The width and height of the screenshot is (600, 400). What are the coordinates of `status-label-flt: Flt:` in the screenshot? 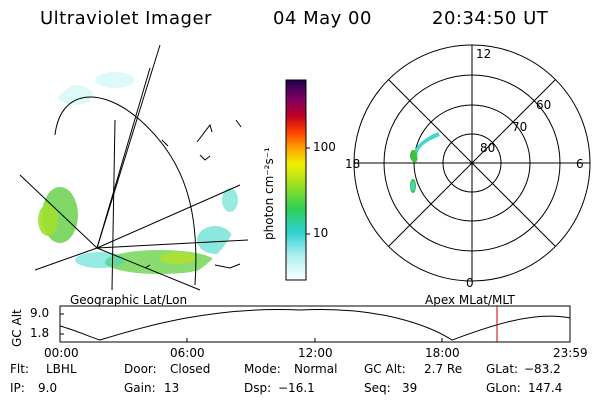 It's located at (19, 369).